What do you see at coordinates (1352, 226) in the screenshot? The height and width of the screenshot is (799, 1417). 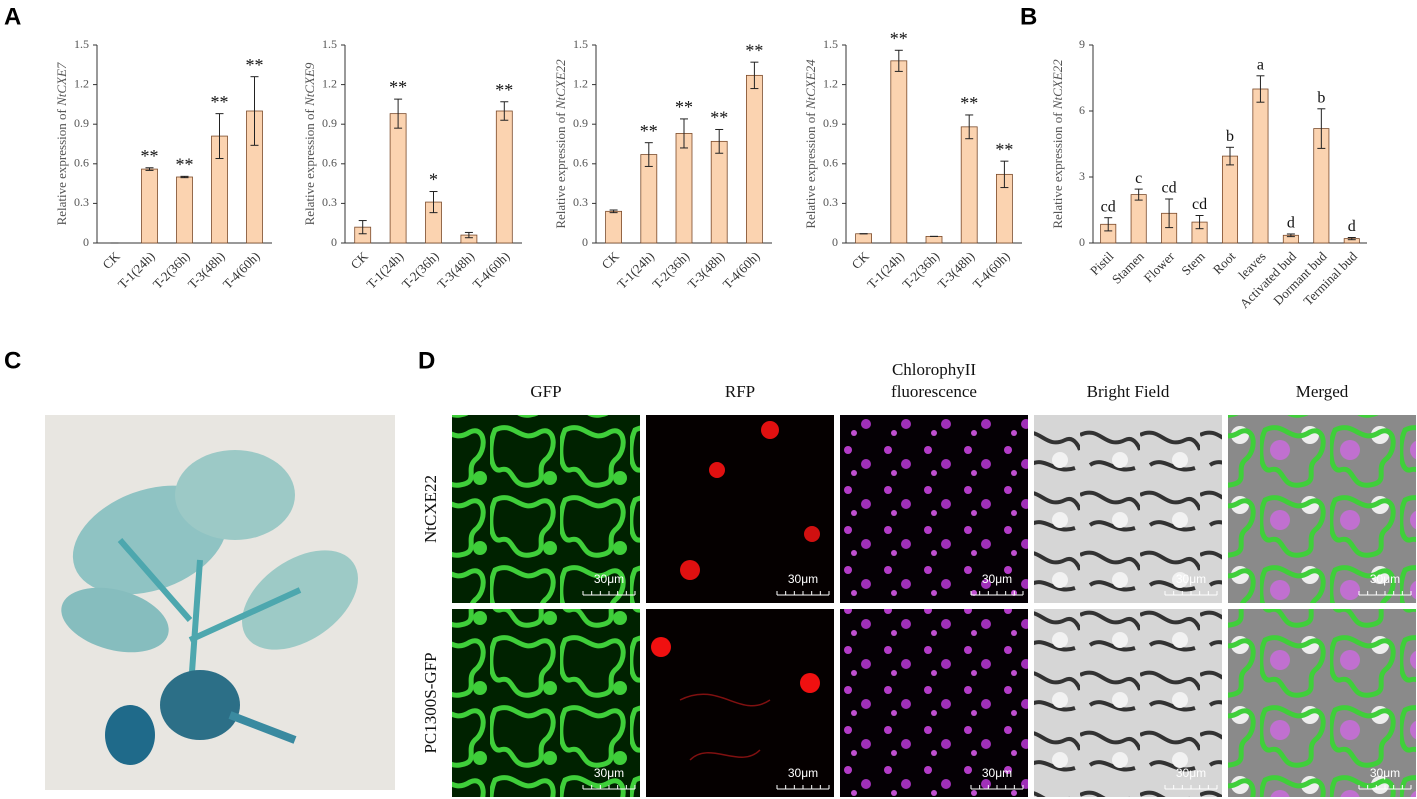 I see `significance-label: d` at bounding box center [1352, 226].